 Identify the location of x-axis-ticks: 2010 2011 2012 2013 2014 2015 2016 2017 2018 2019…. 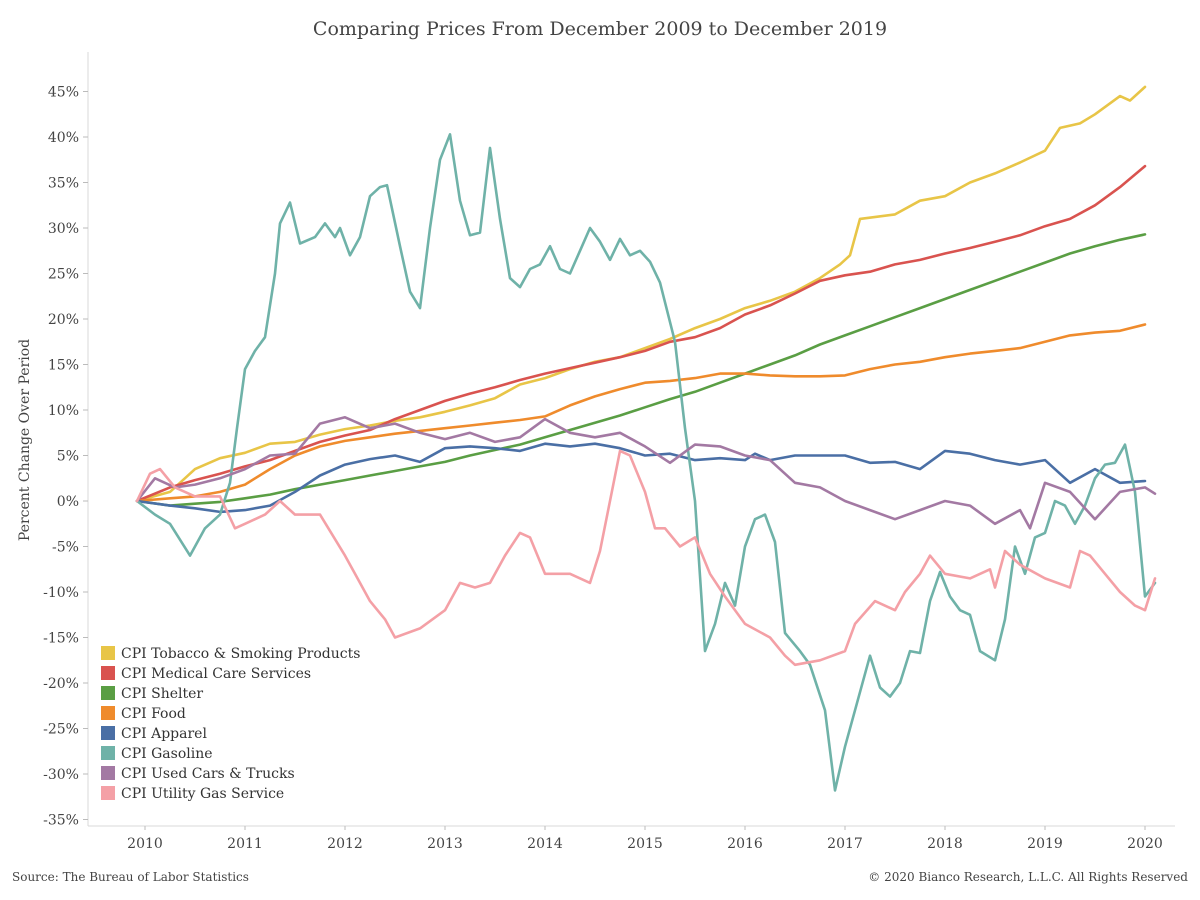
(645, 839).